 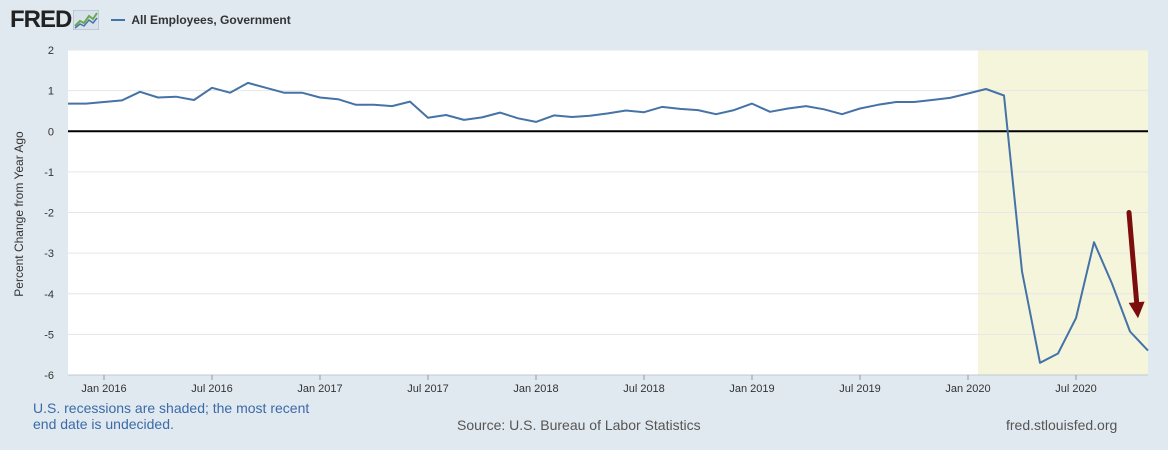 I want to click on arrow-head, so click(x=1136, y=310).